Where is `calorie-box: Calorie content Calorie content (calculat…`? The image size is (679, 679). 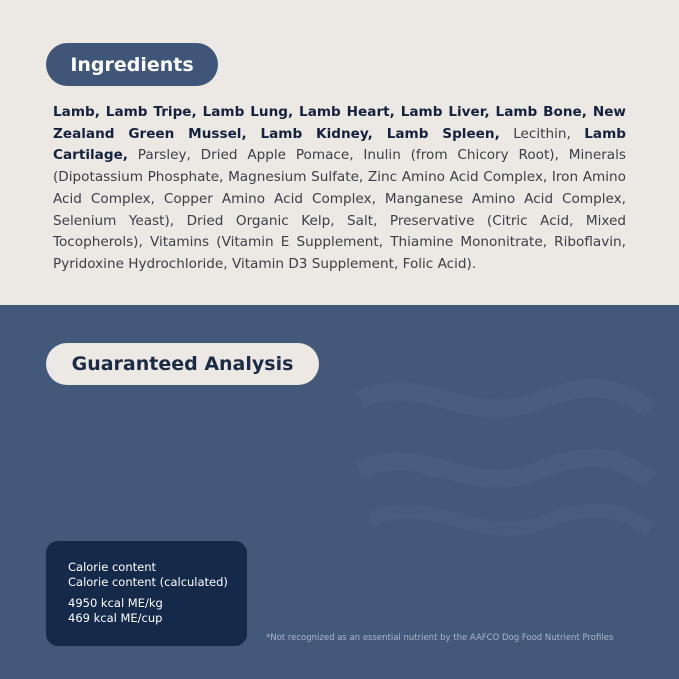 calorie-box: Calorie content Calorie content (calculat… is located at coordinates (146, 593).